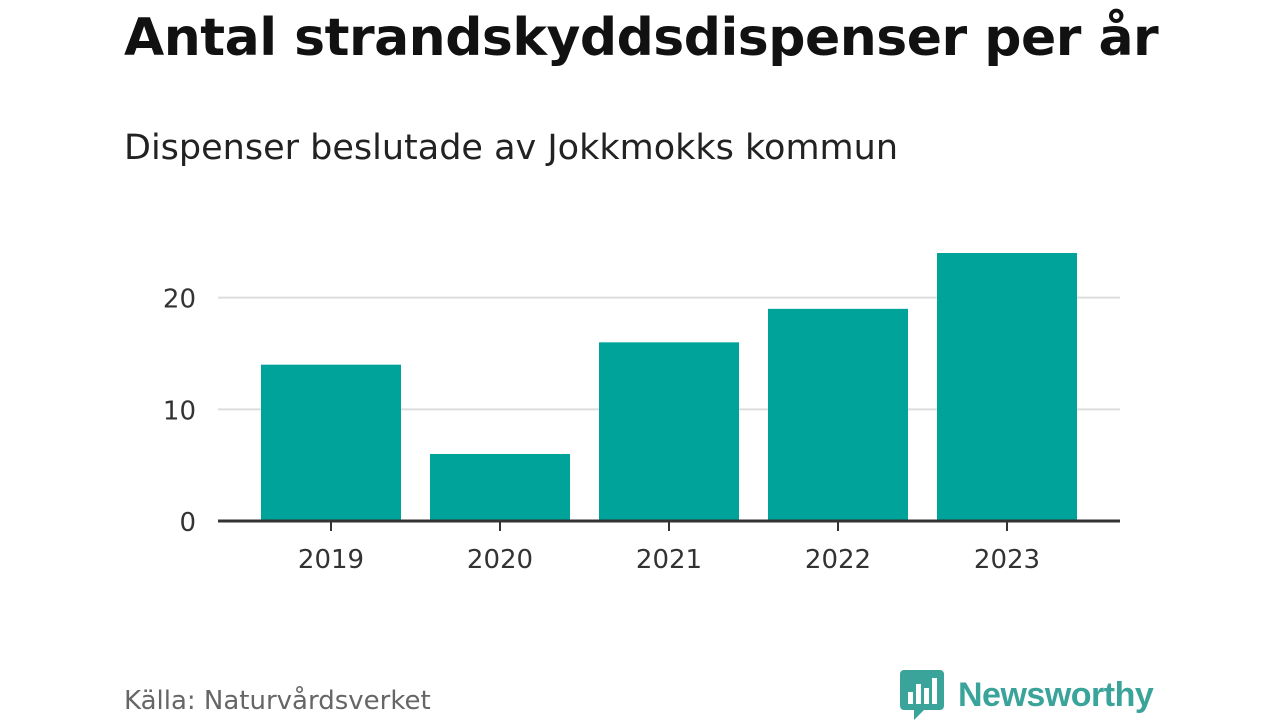 The image size is (1280, 720). What do you see at coordinates (331, 442) in the screenshot?
I see `bar-2019` at bounding box center [331, 442].